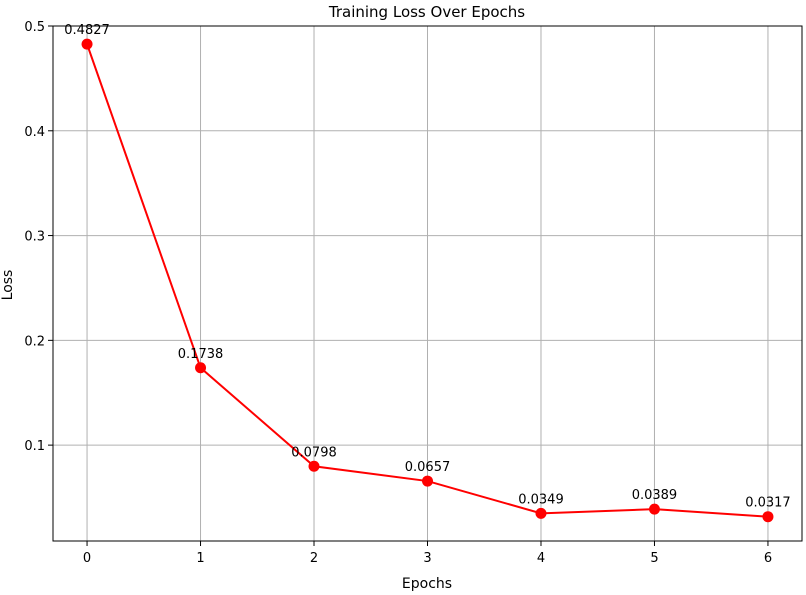 The height and width of the screenshot is (595, 806). Describe the element at coordinates (426, 12) in the screenshot. I see `chart-title: Training Loss Over Epochs` at that location.